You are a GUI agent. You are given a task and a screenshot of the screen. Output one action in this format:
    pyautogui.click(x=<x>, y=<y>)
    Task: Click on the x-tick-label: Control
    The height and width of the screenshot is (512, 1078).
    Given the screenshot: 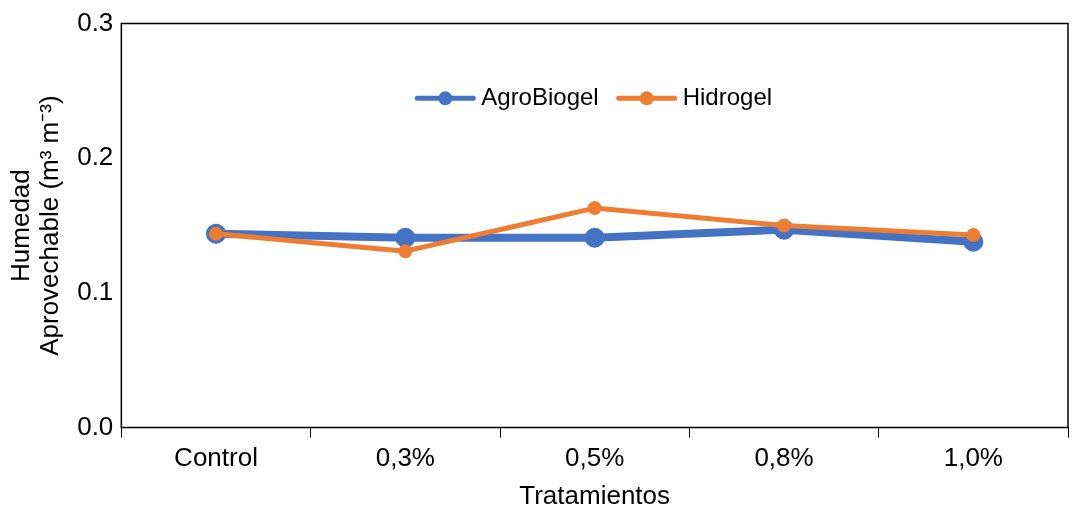 What is the action you would take?
    pyautogui.click(x=216, y=457)
    